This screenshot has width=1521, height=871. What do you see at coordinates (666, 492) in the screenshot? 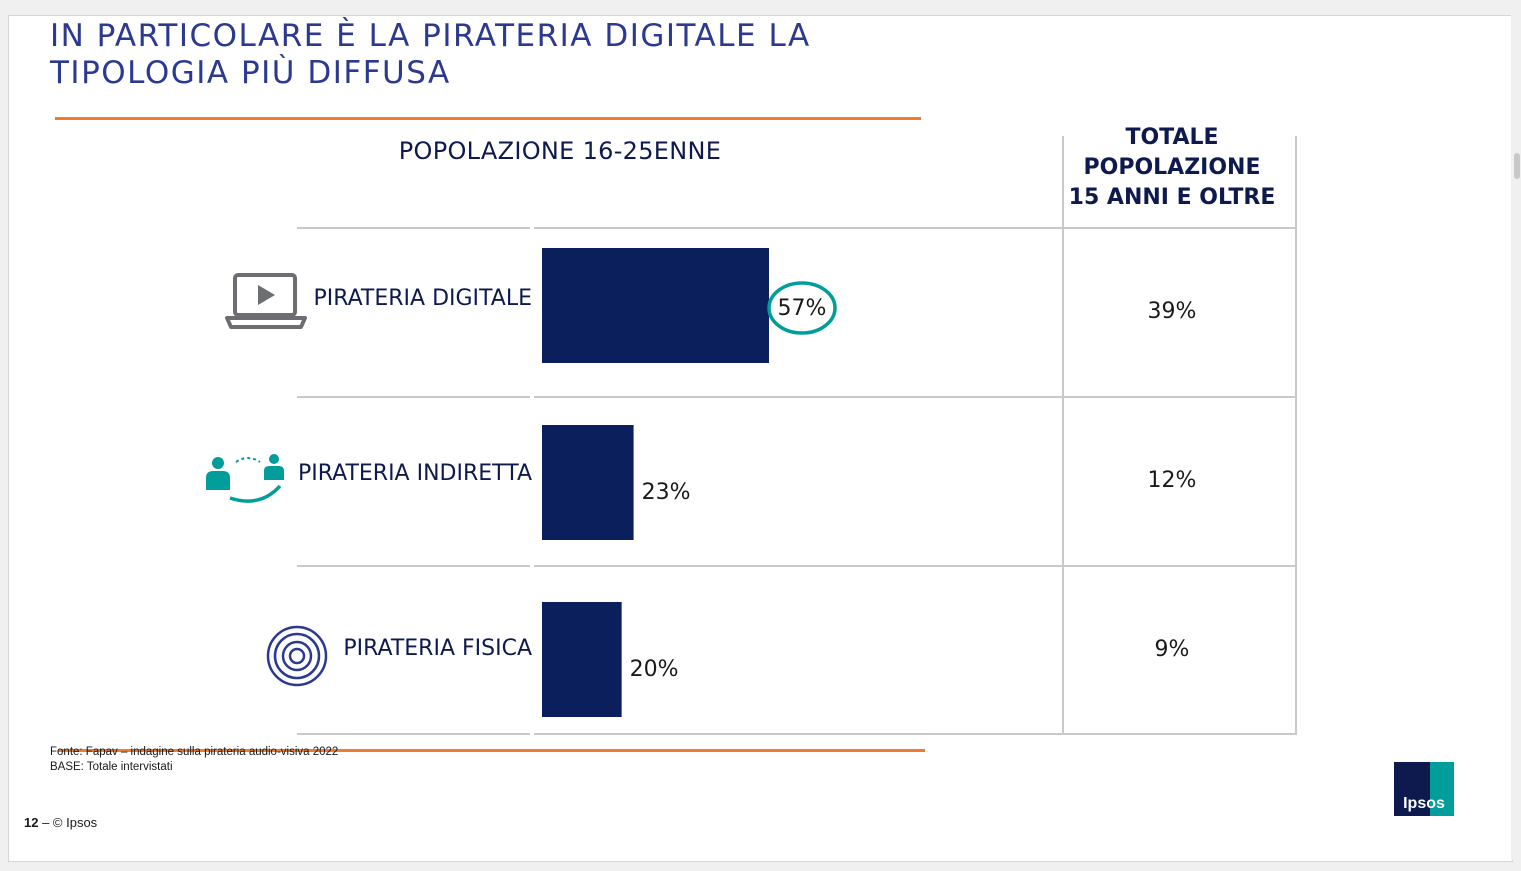
I see `bar-label-2: 23%` at bounding box center [666, 492].